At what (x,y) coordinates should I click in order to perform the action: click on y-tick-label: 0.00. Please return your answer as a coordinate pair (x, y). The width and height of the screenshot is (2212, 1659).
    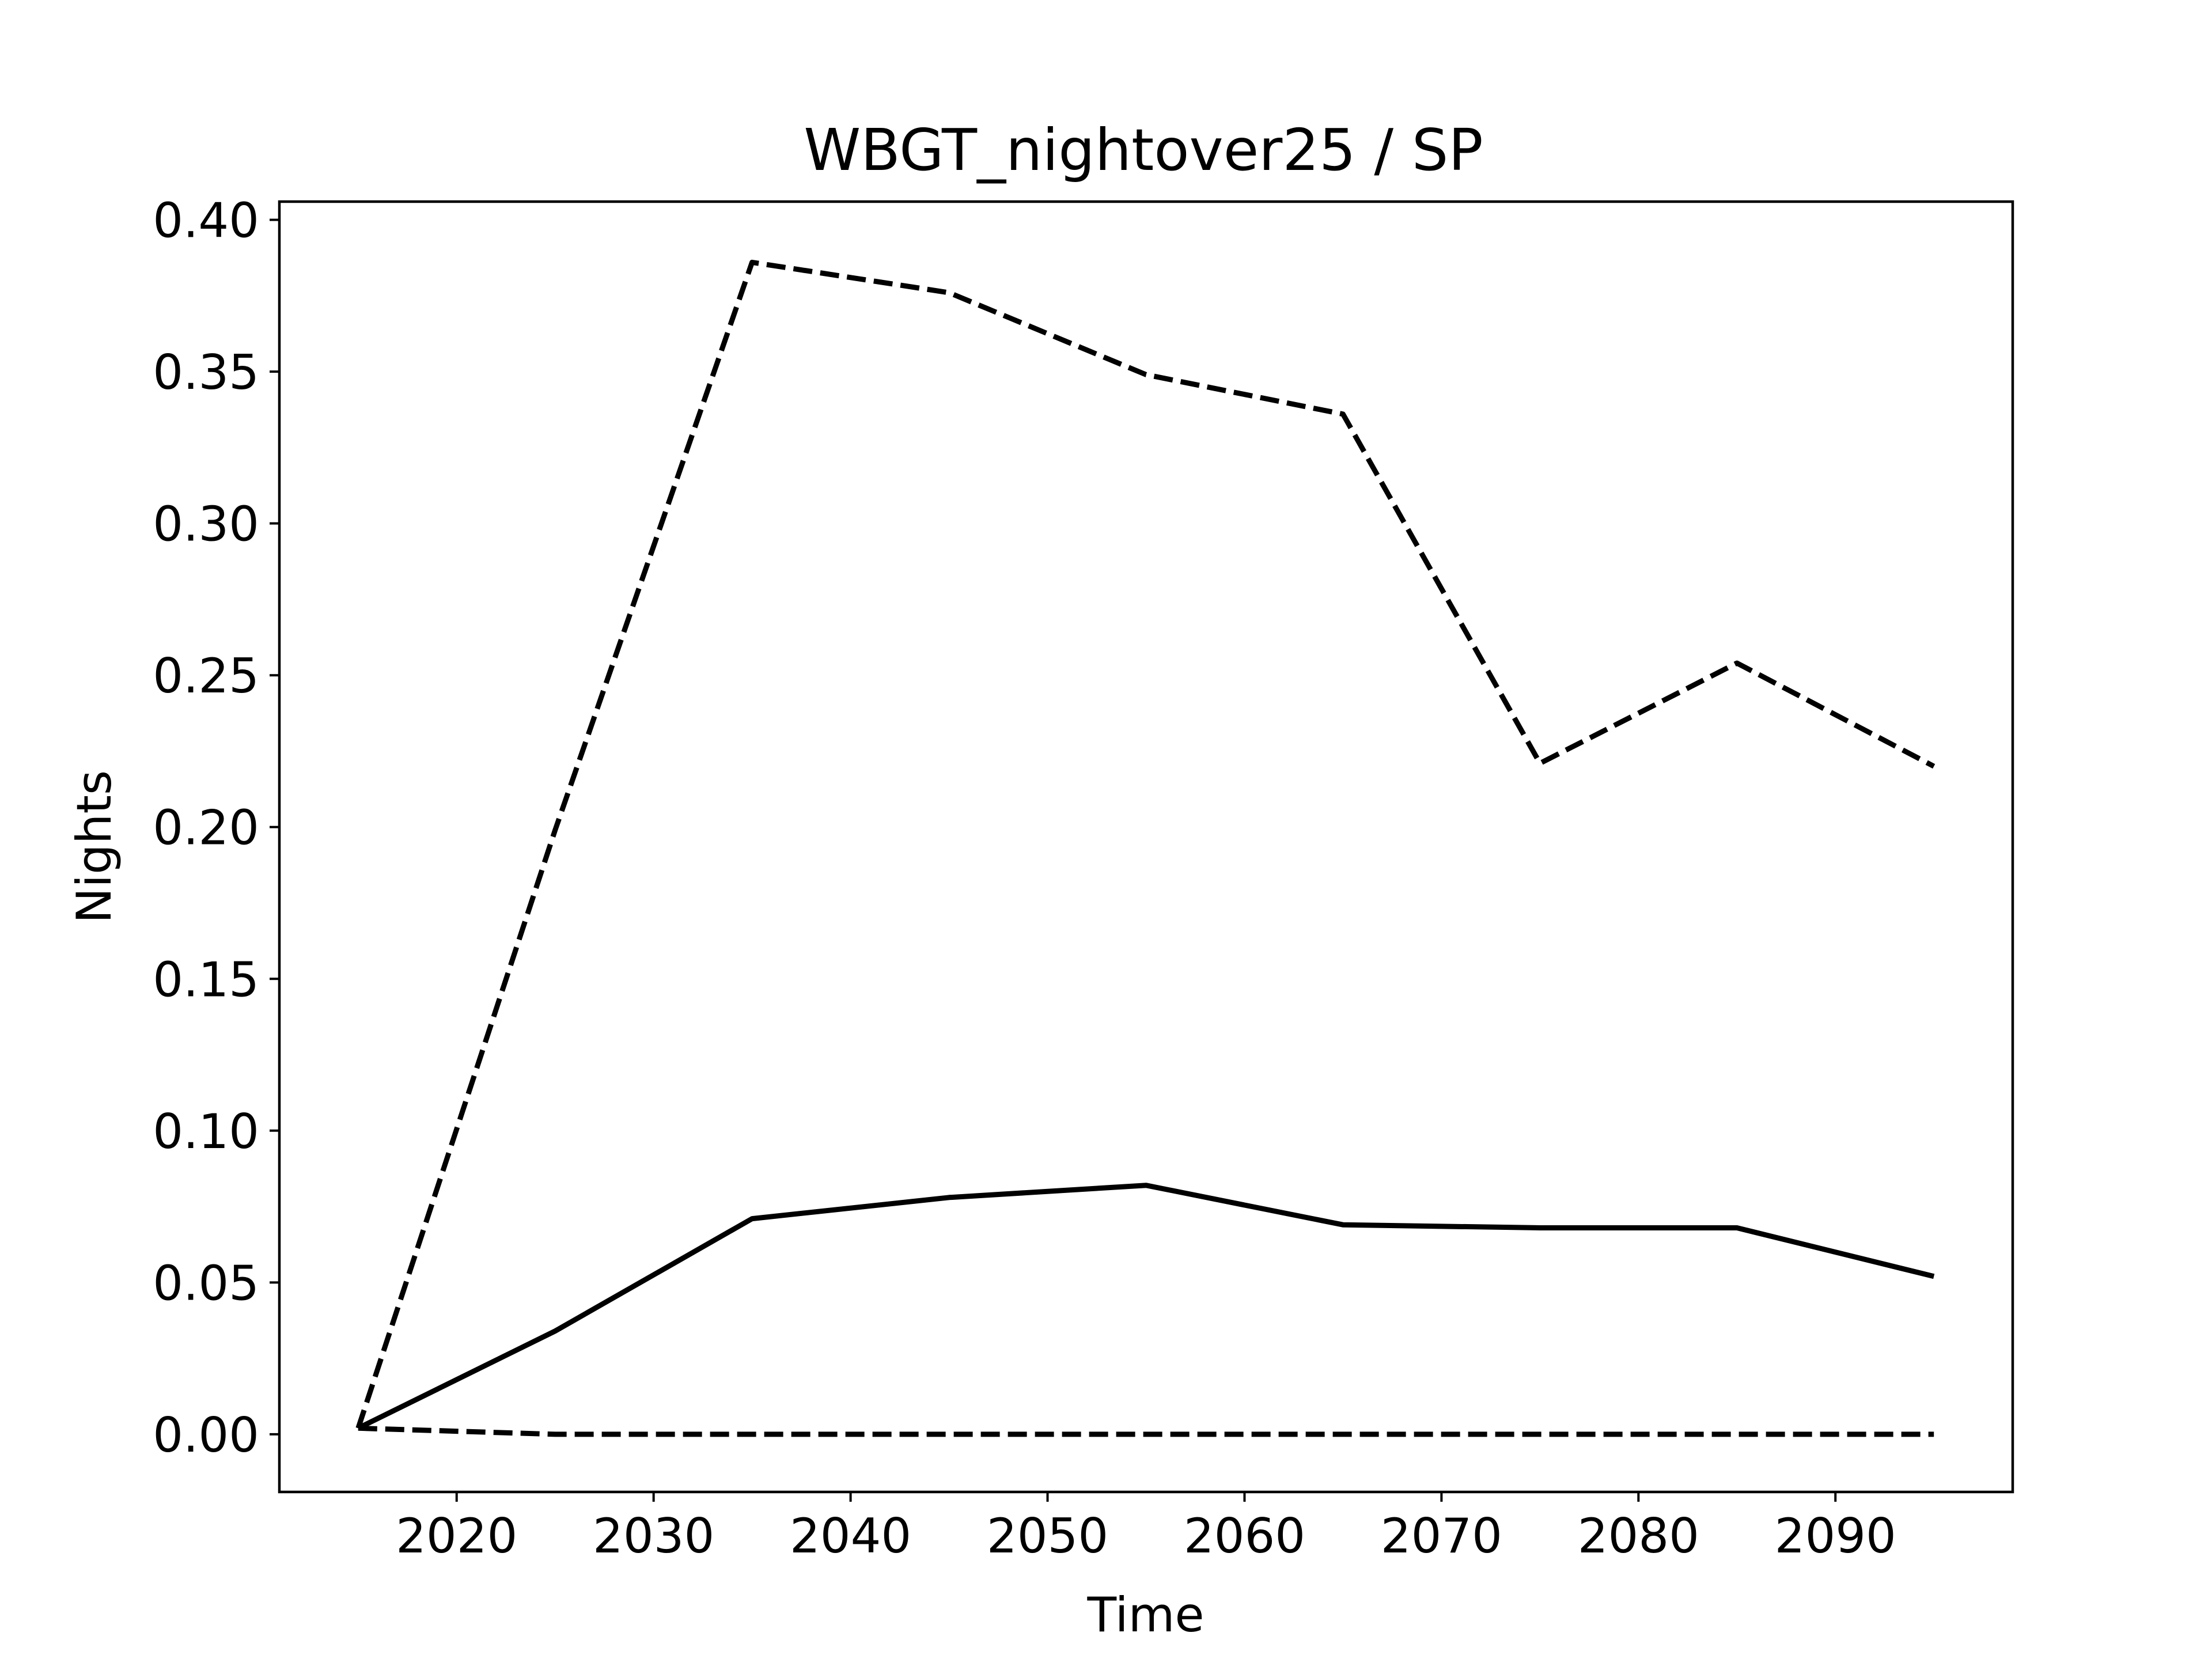
    Looking at the image, I should click on (206, 1435).